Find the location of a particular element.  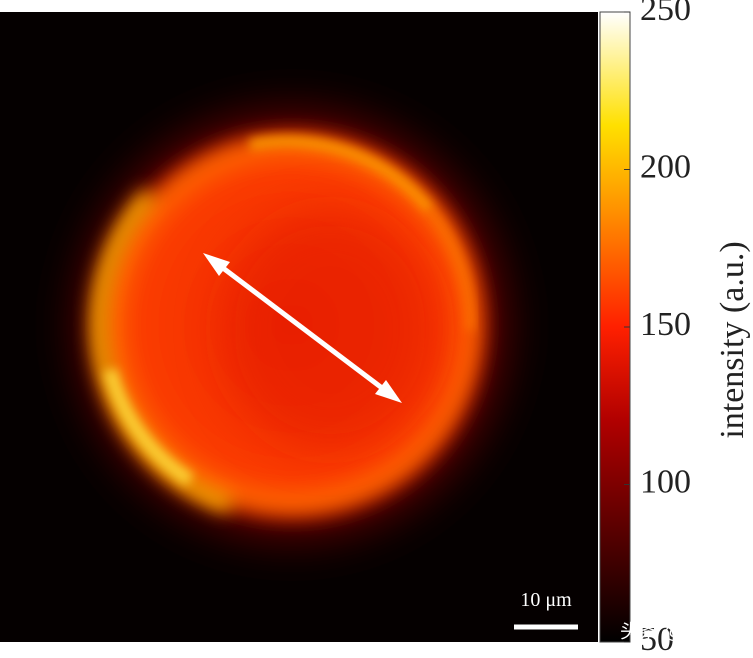

arrow is located at coordinates (302, 328).